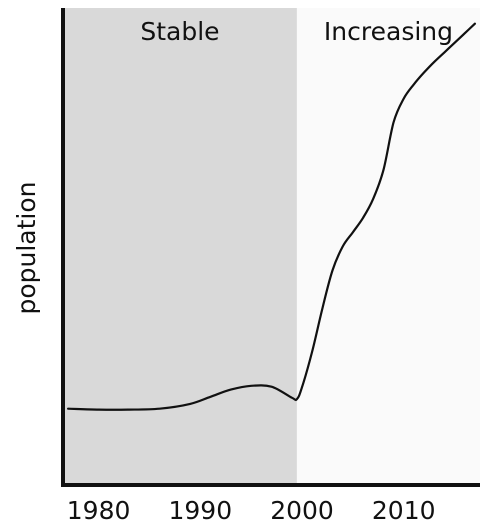 The image size is (483, 526). What do you see at coordinates (302, 510) in the screenshot?
I see `x-tick-label: 2000` at bounding box center [302, 510].